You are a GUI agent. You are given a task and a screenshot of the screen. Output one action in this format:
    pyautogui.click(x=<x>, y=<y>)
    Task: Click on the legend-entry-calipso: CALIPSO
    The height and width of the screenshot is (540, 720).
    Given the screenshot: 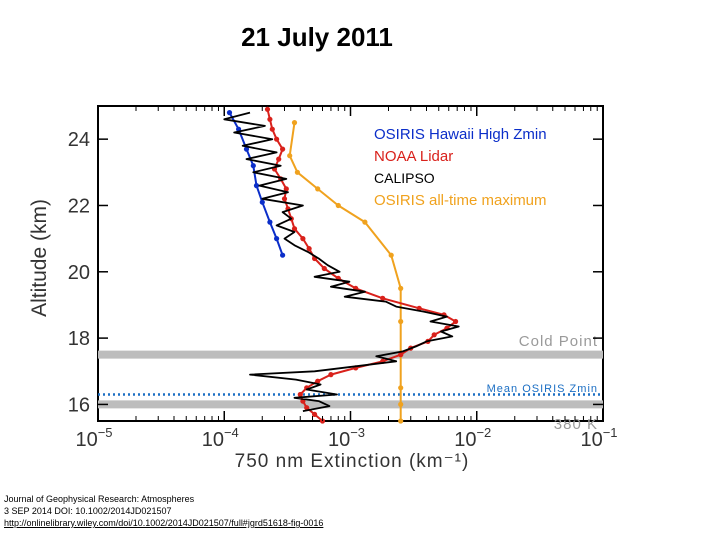 What is the action you would take?
    pyautogui.click(x=404, y=178)
    